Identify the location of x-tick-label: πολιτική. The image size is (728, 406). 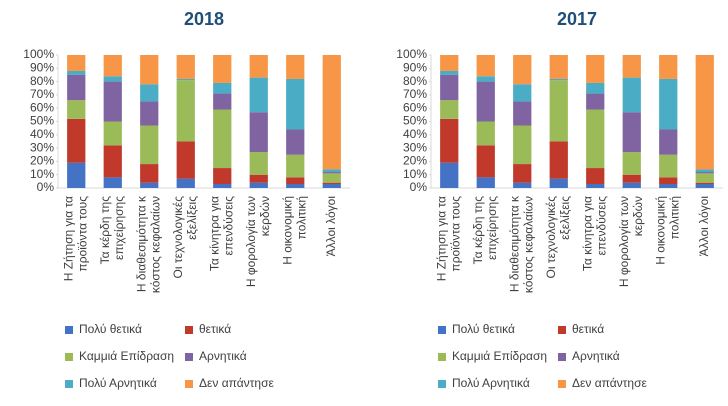
(301, 217).